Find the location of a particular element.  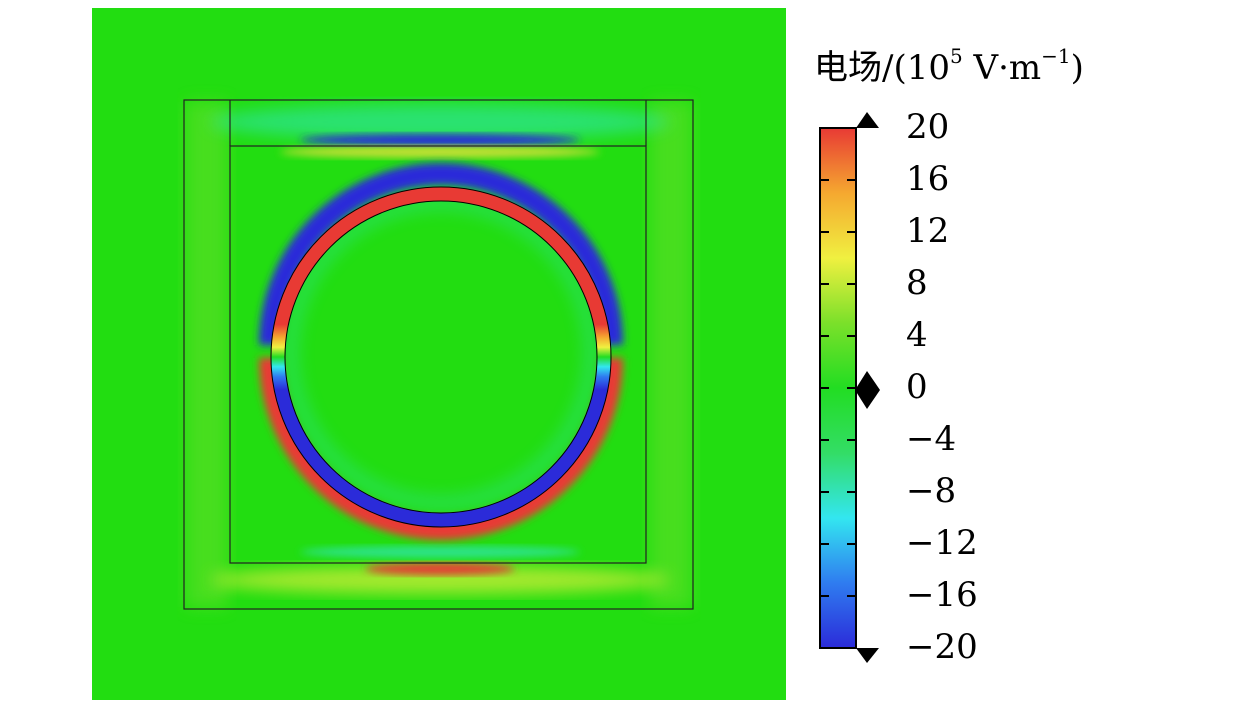

colorbar-bottom-arrow-icon is located at coordinates (867, 655).